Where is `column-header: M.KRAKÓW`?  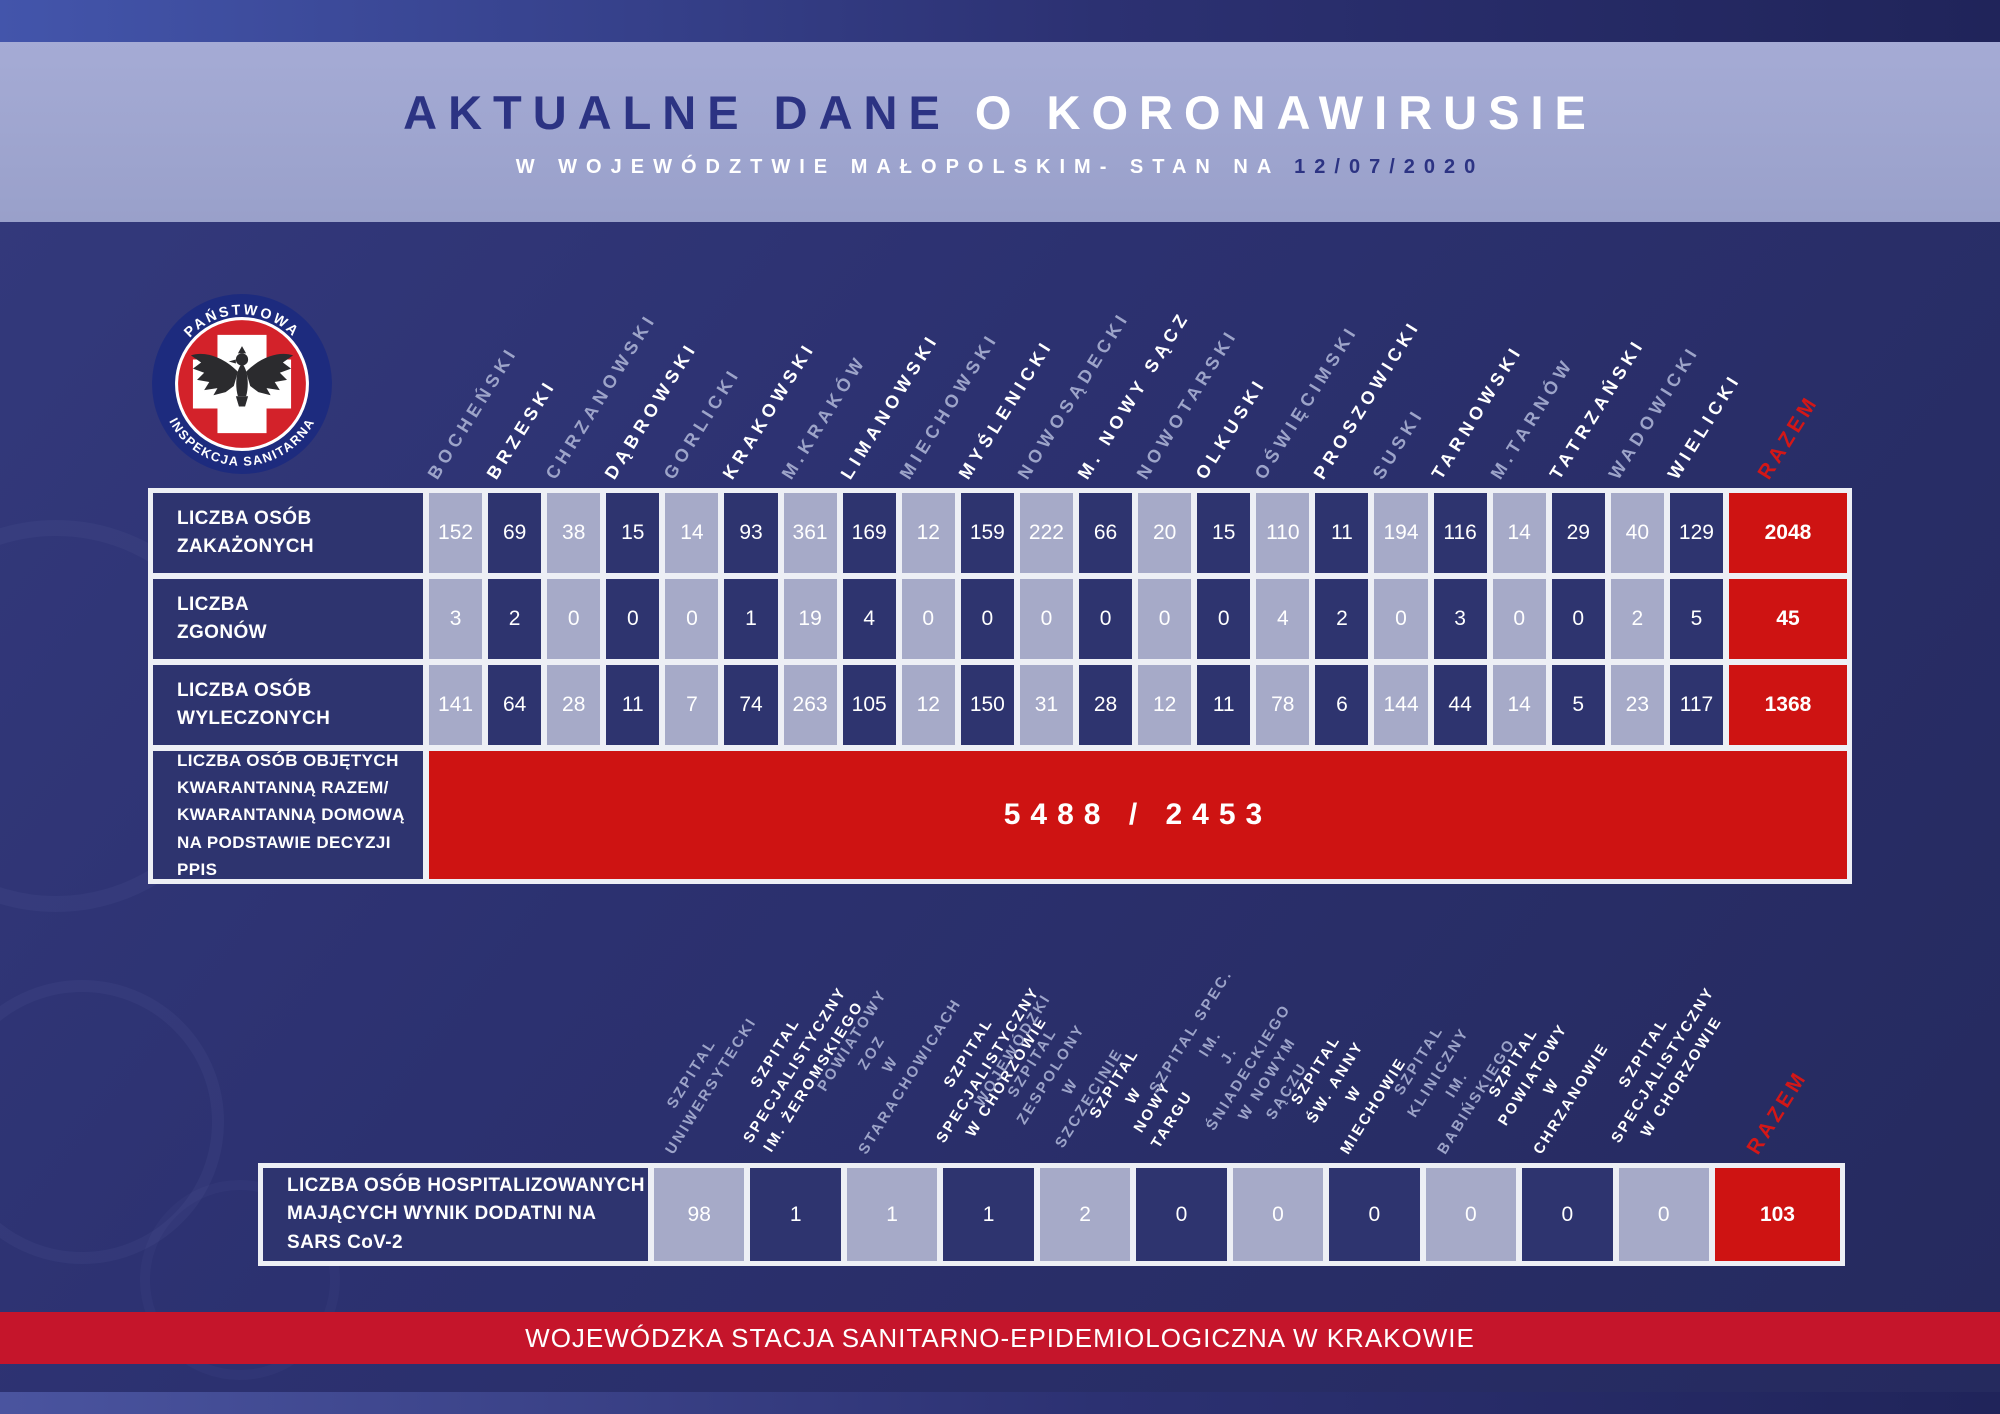
column-header: M.KRAKÓW is located at coordinates (824, 362).